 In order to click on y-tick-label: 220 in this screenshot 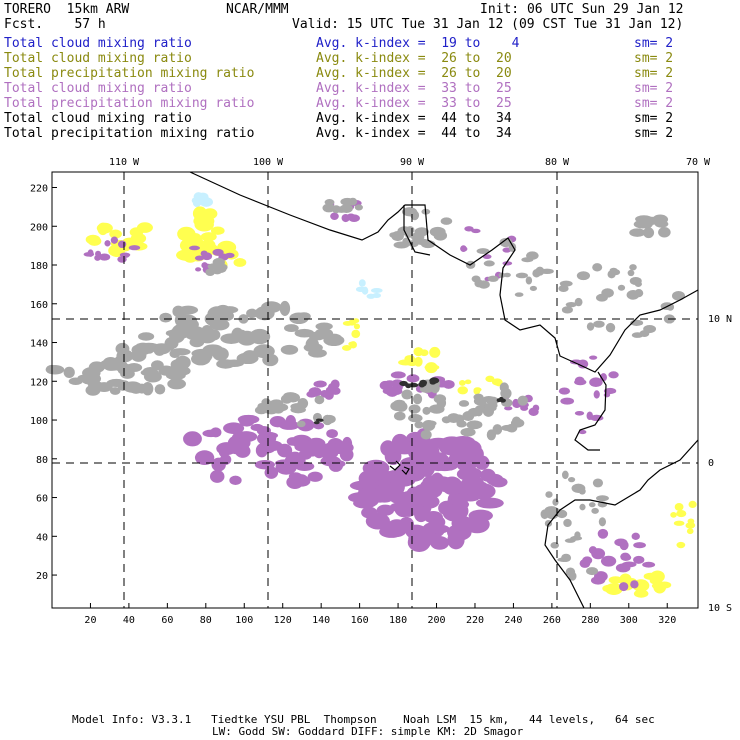, I will do `click(39, 189)`.